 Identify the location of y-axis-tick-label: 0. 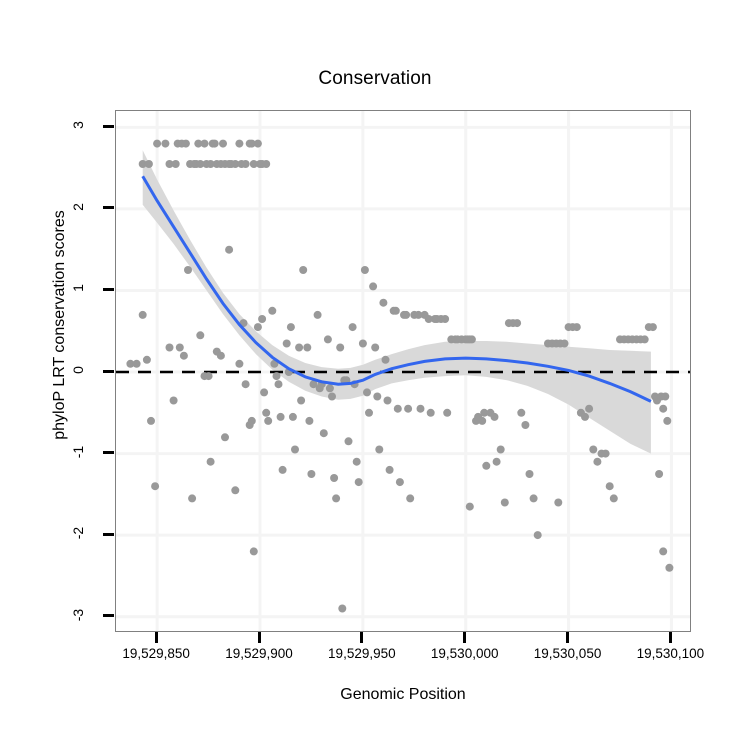
(78, 370).